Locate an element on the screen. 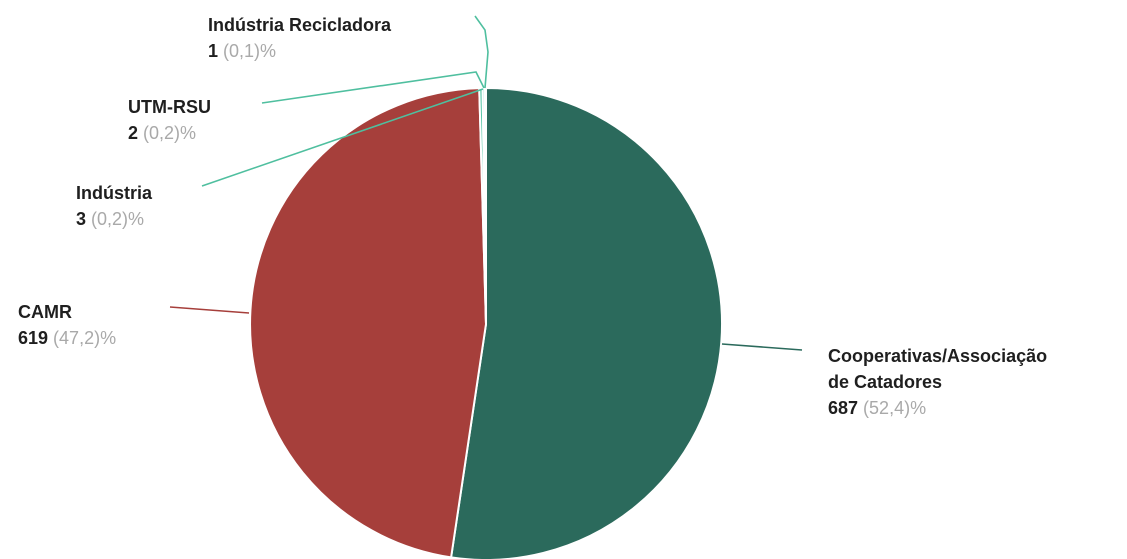 The image size is (1127, 559). slice-value-industria: 3 (0,2)% is located at coordinates (110, 219).